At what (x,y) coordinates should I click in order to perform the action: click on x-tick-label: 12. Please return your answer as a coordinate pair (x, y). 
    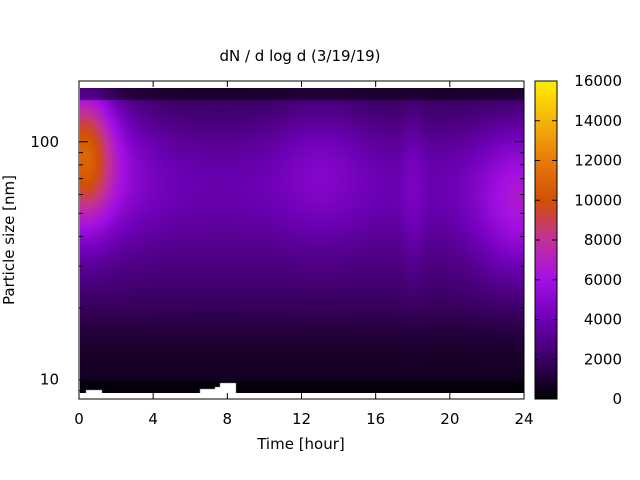
    Looking at the image, I should click on (301, 419).